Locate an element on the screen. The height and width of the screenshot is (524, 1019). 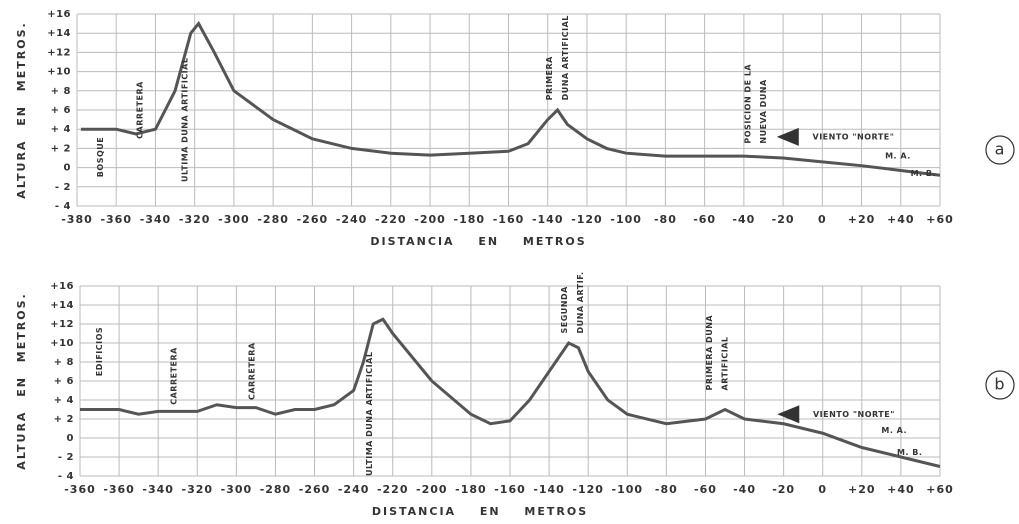
x-tick-label: -60 is located at coordinates (705, 489).